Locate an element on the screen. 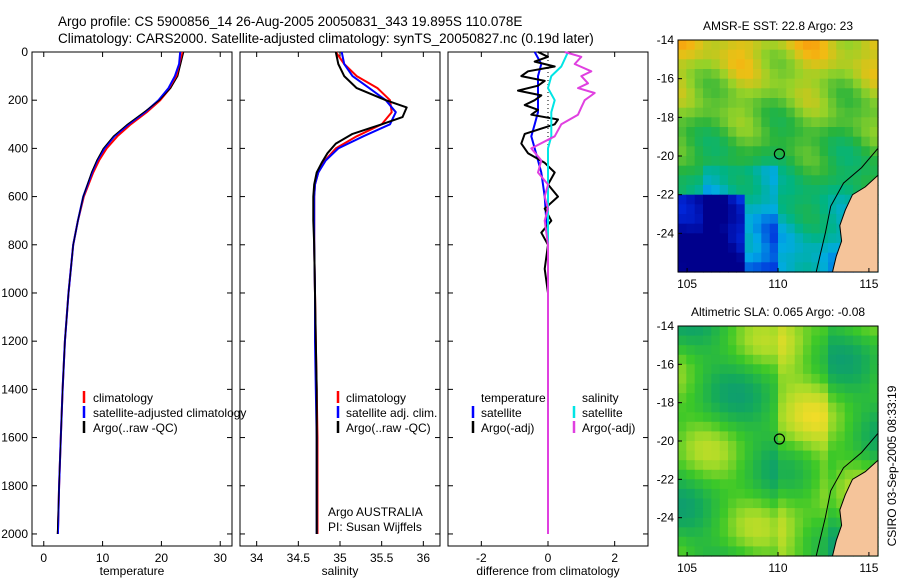 This screenshot has width=900, height=580. y-tick-label: 800 is located at coordinates (18, 245).